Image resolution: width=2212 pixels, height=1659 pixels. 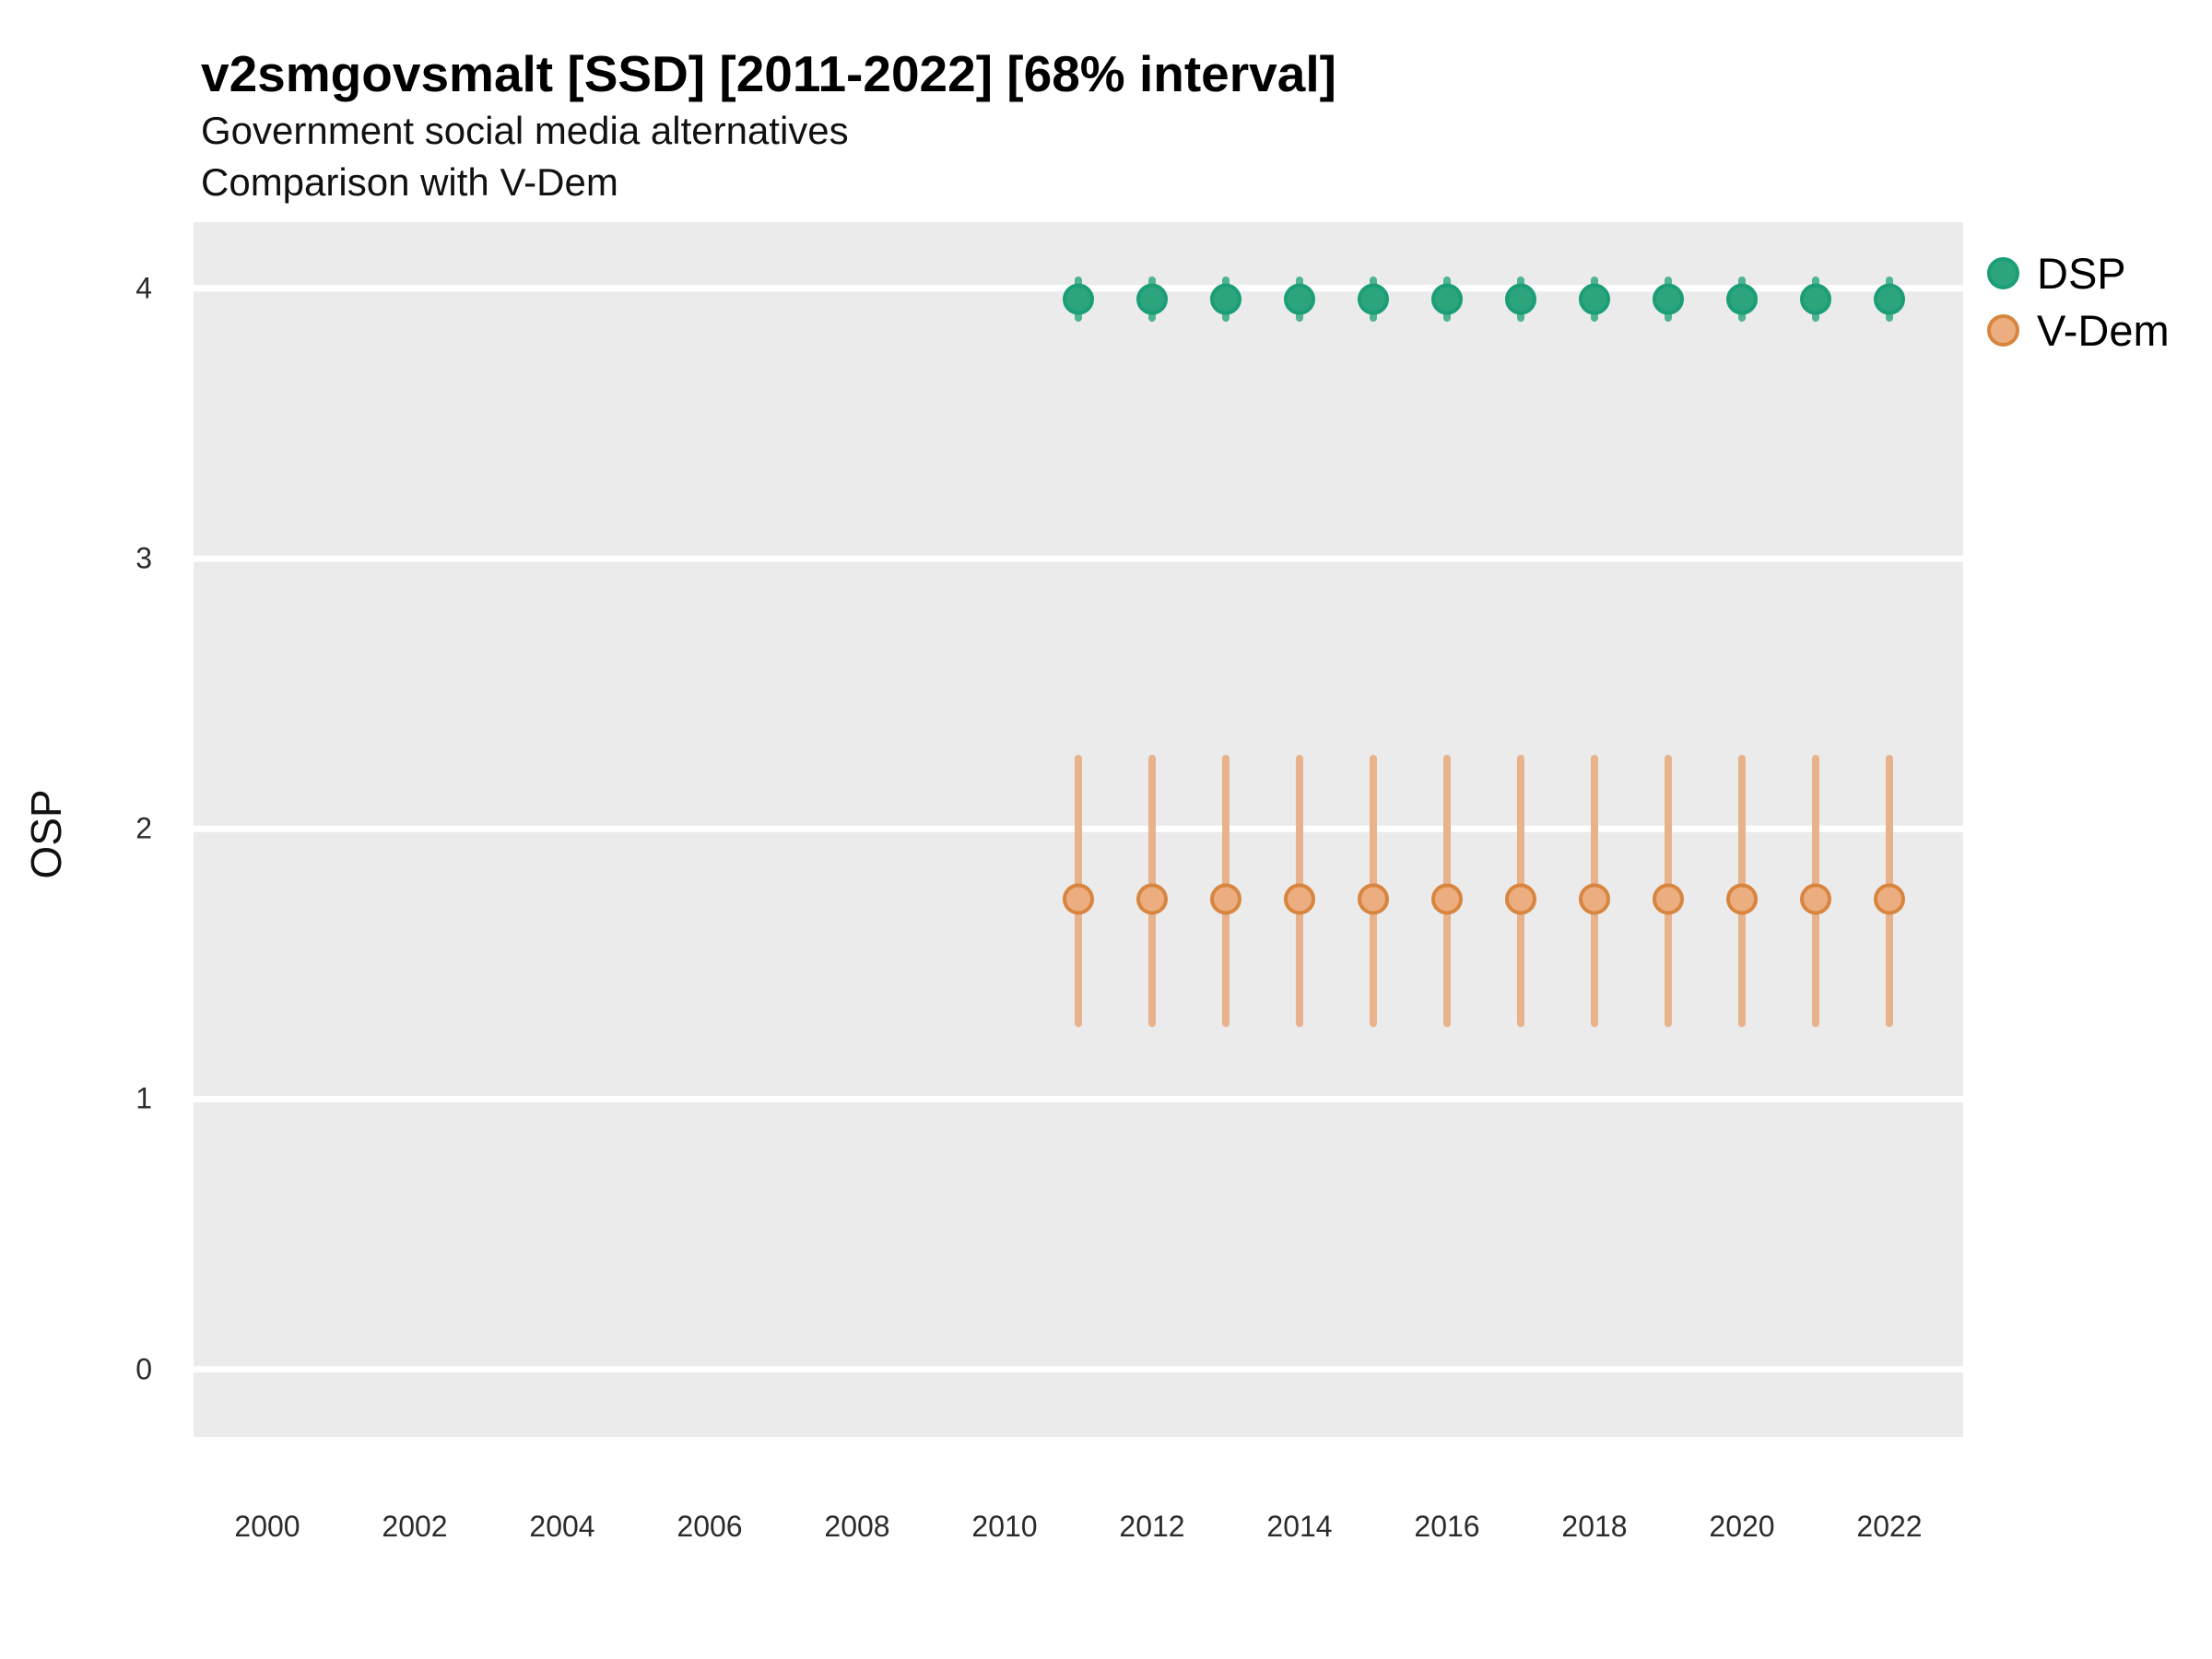 I want to click on x-tick-label-2008: 2008, so click(x=857, y=1526).